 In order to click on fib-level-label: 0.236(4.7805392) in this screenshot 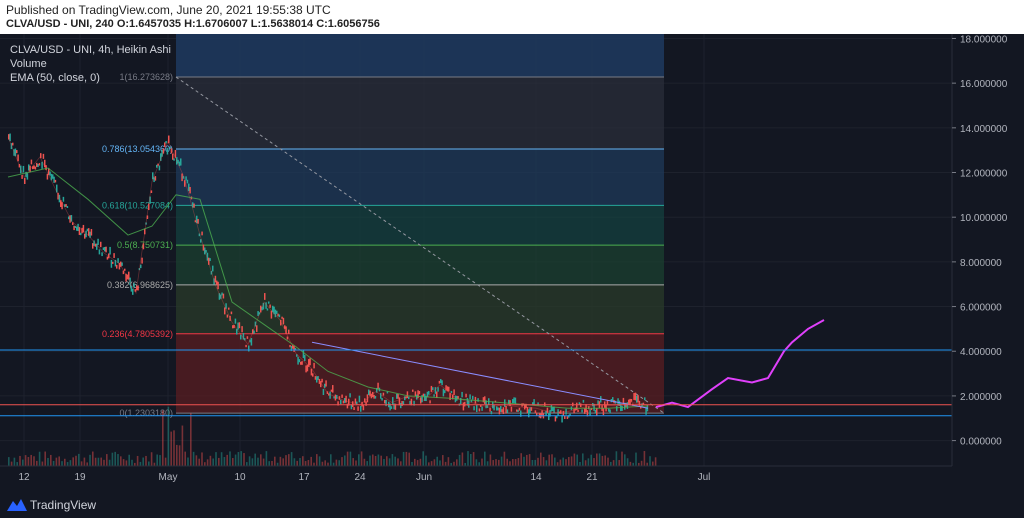, I will do `click(137, 334)`.